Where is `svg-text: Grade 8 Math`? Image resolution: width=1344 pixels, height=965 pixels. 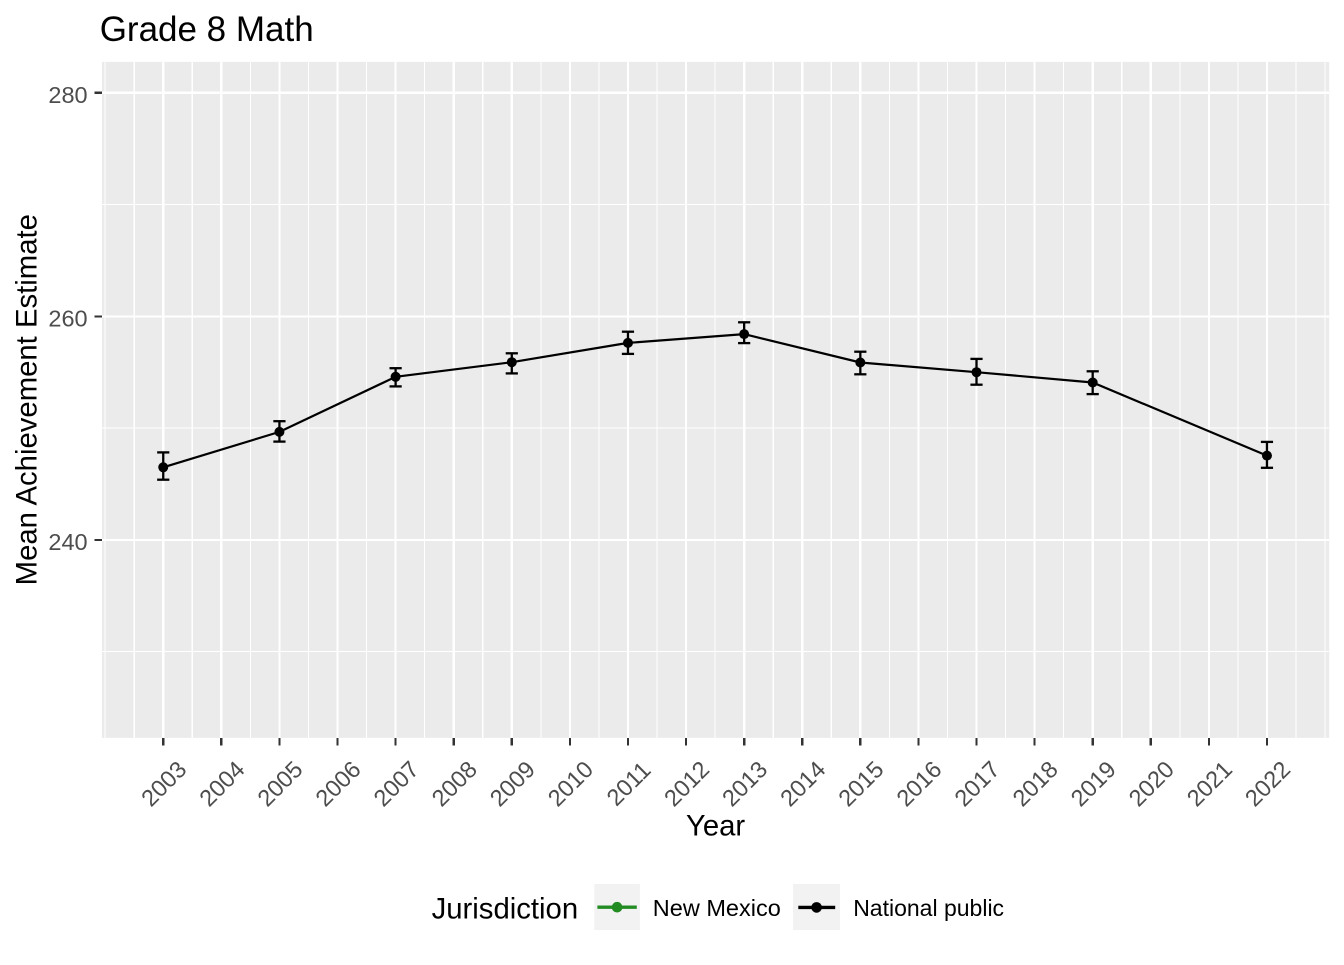
svg-text: Grade 8 Math is located at coordinates (207, 29).